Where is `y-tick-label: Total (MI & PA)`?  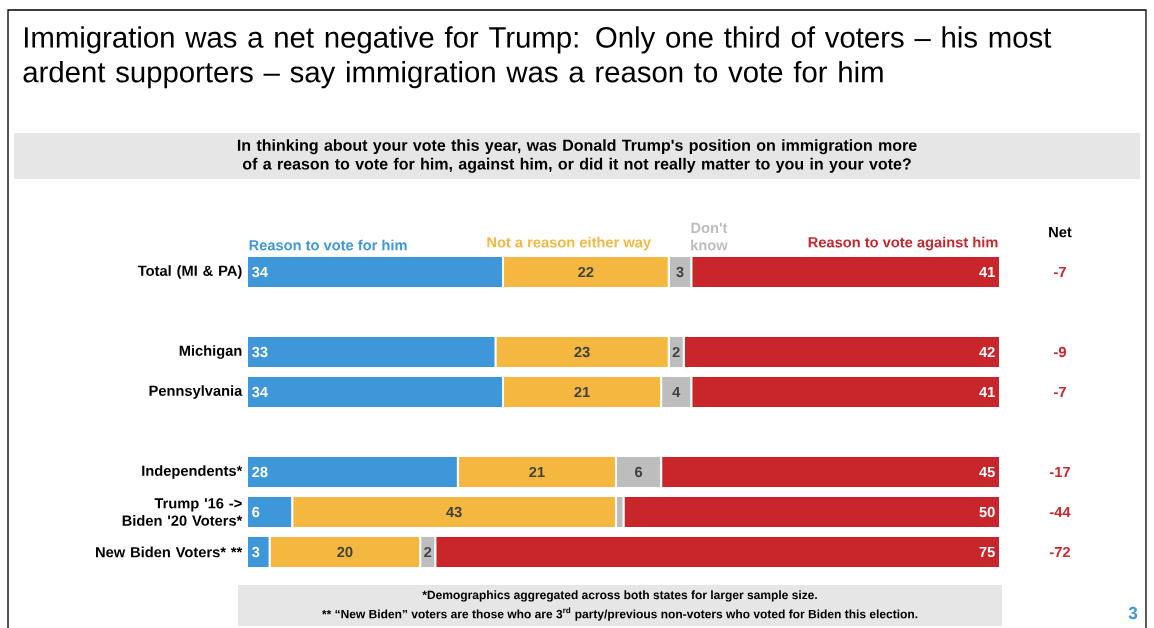
y-tick-label: Total (MI & PA) is located at coordinates (189, 272).